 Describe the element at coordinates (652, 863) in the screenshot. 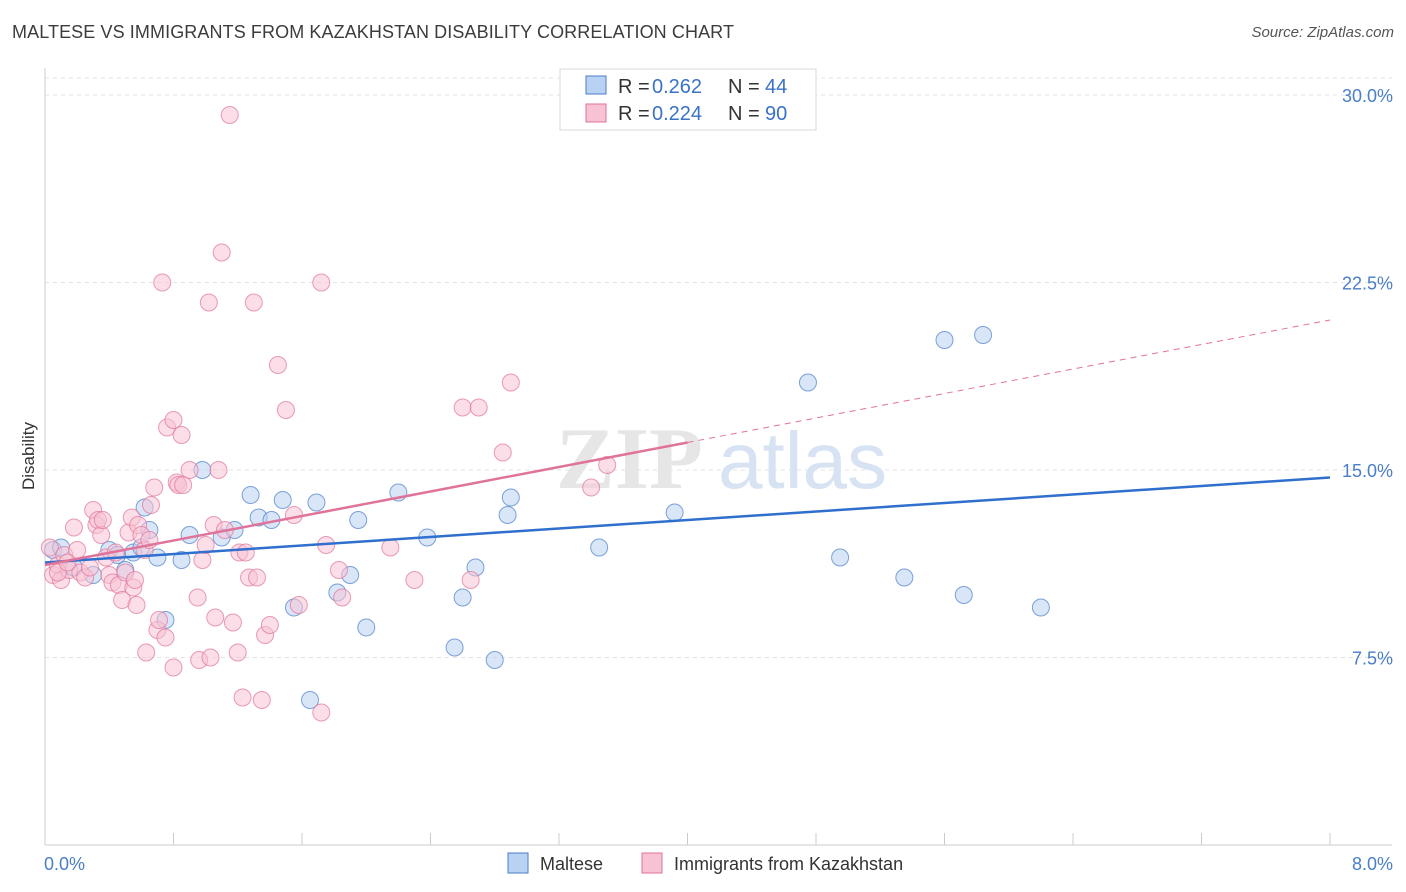

I see `series-legend-swatch-kazakhstan` at that location.